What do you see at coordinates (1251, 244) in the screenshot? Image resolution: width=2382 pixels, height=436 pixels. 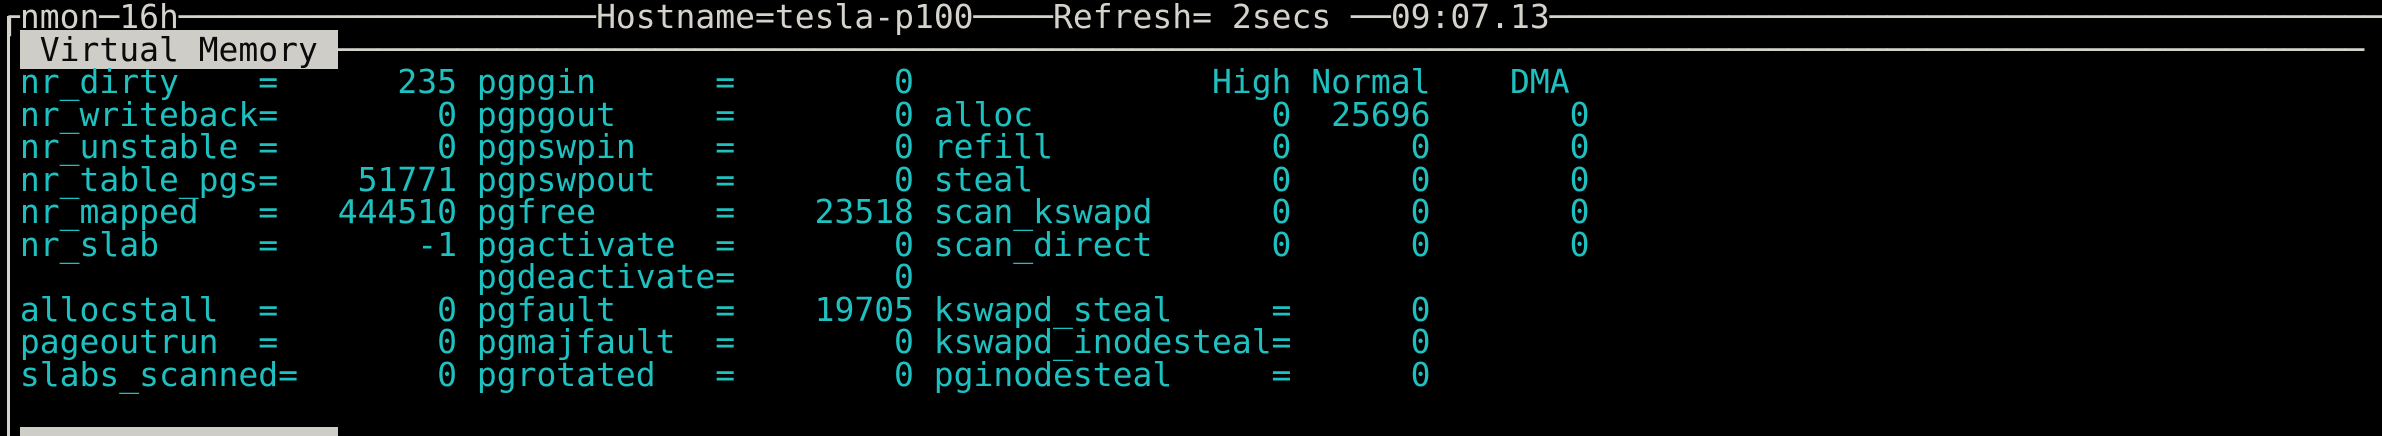 I see `zone-scan_direct: scan_direct 0 0 0` at bounding box center [1251, 244].